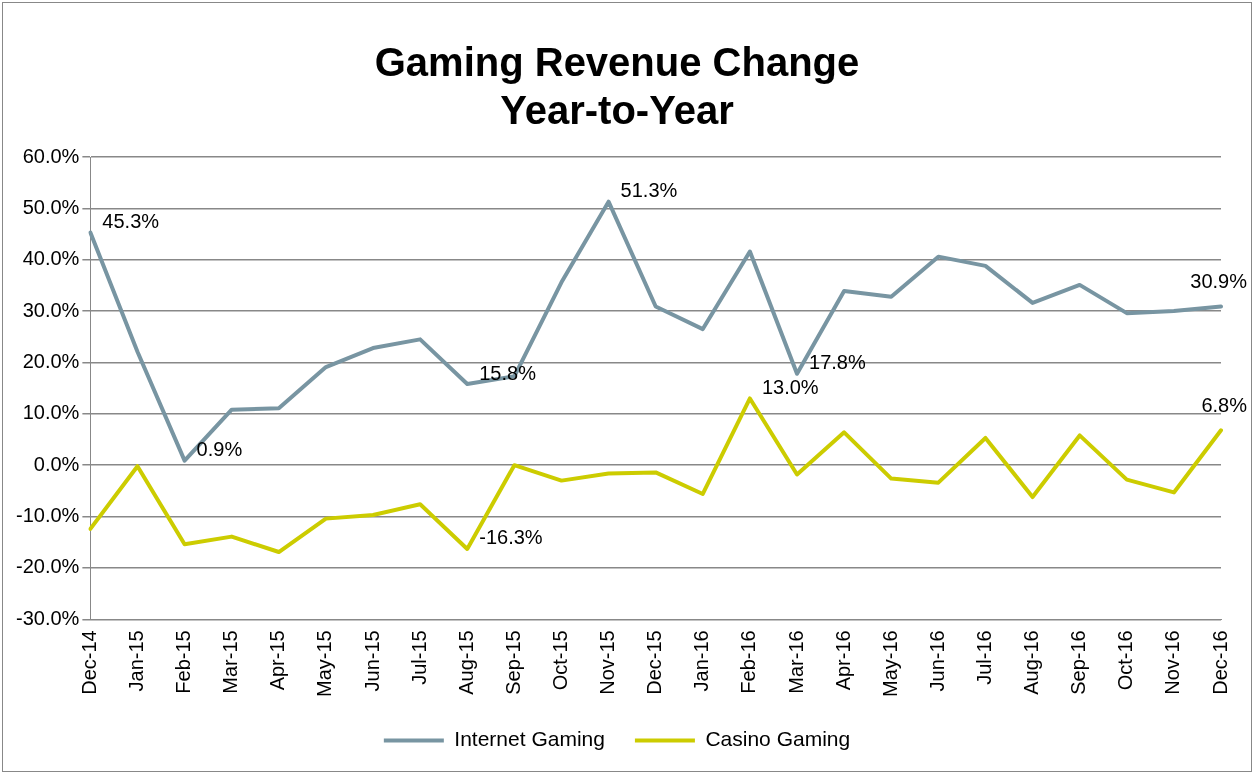  I want to click on x-tick-label: Oct-16, so click(1125, 660).